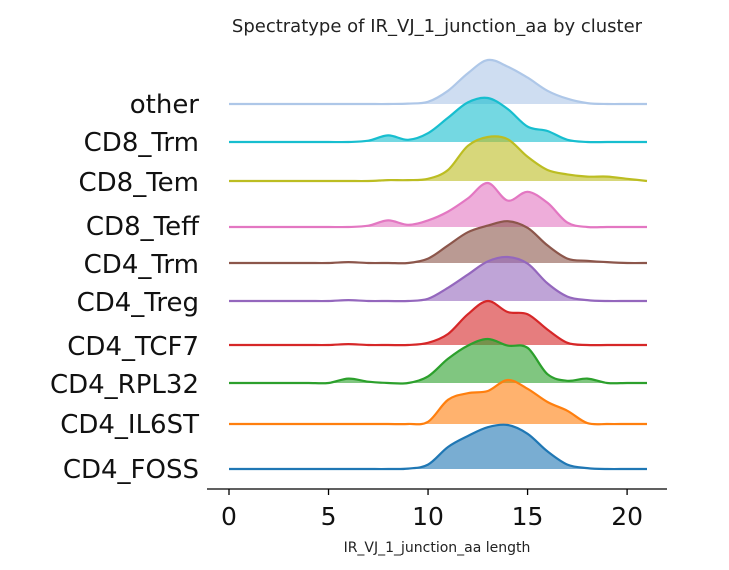  What do you see at coordinates (124, 385) in the screenshot?
I see `category-label: CD4_RPL32` at bounding box center [124, 385].